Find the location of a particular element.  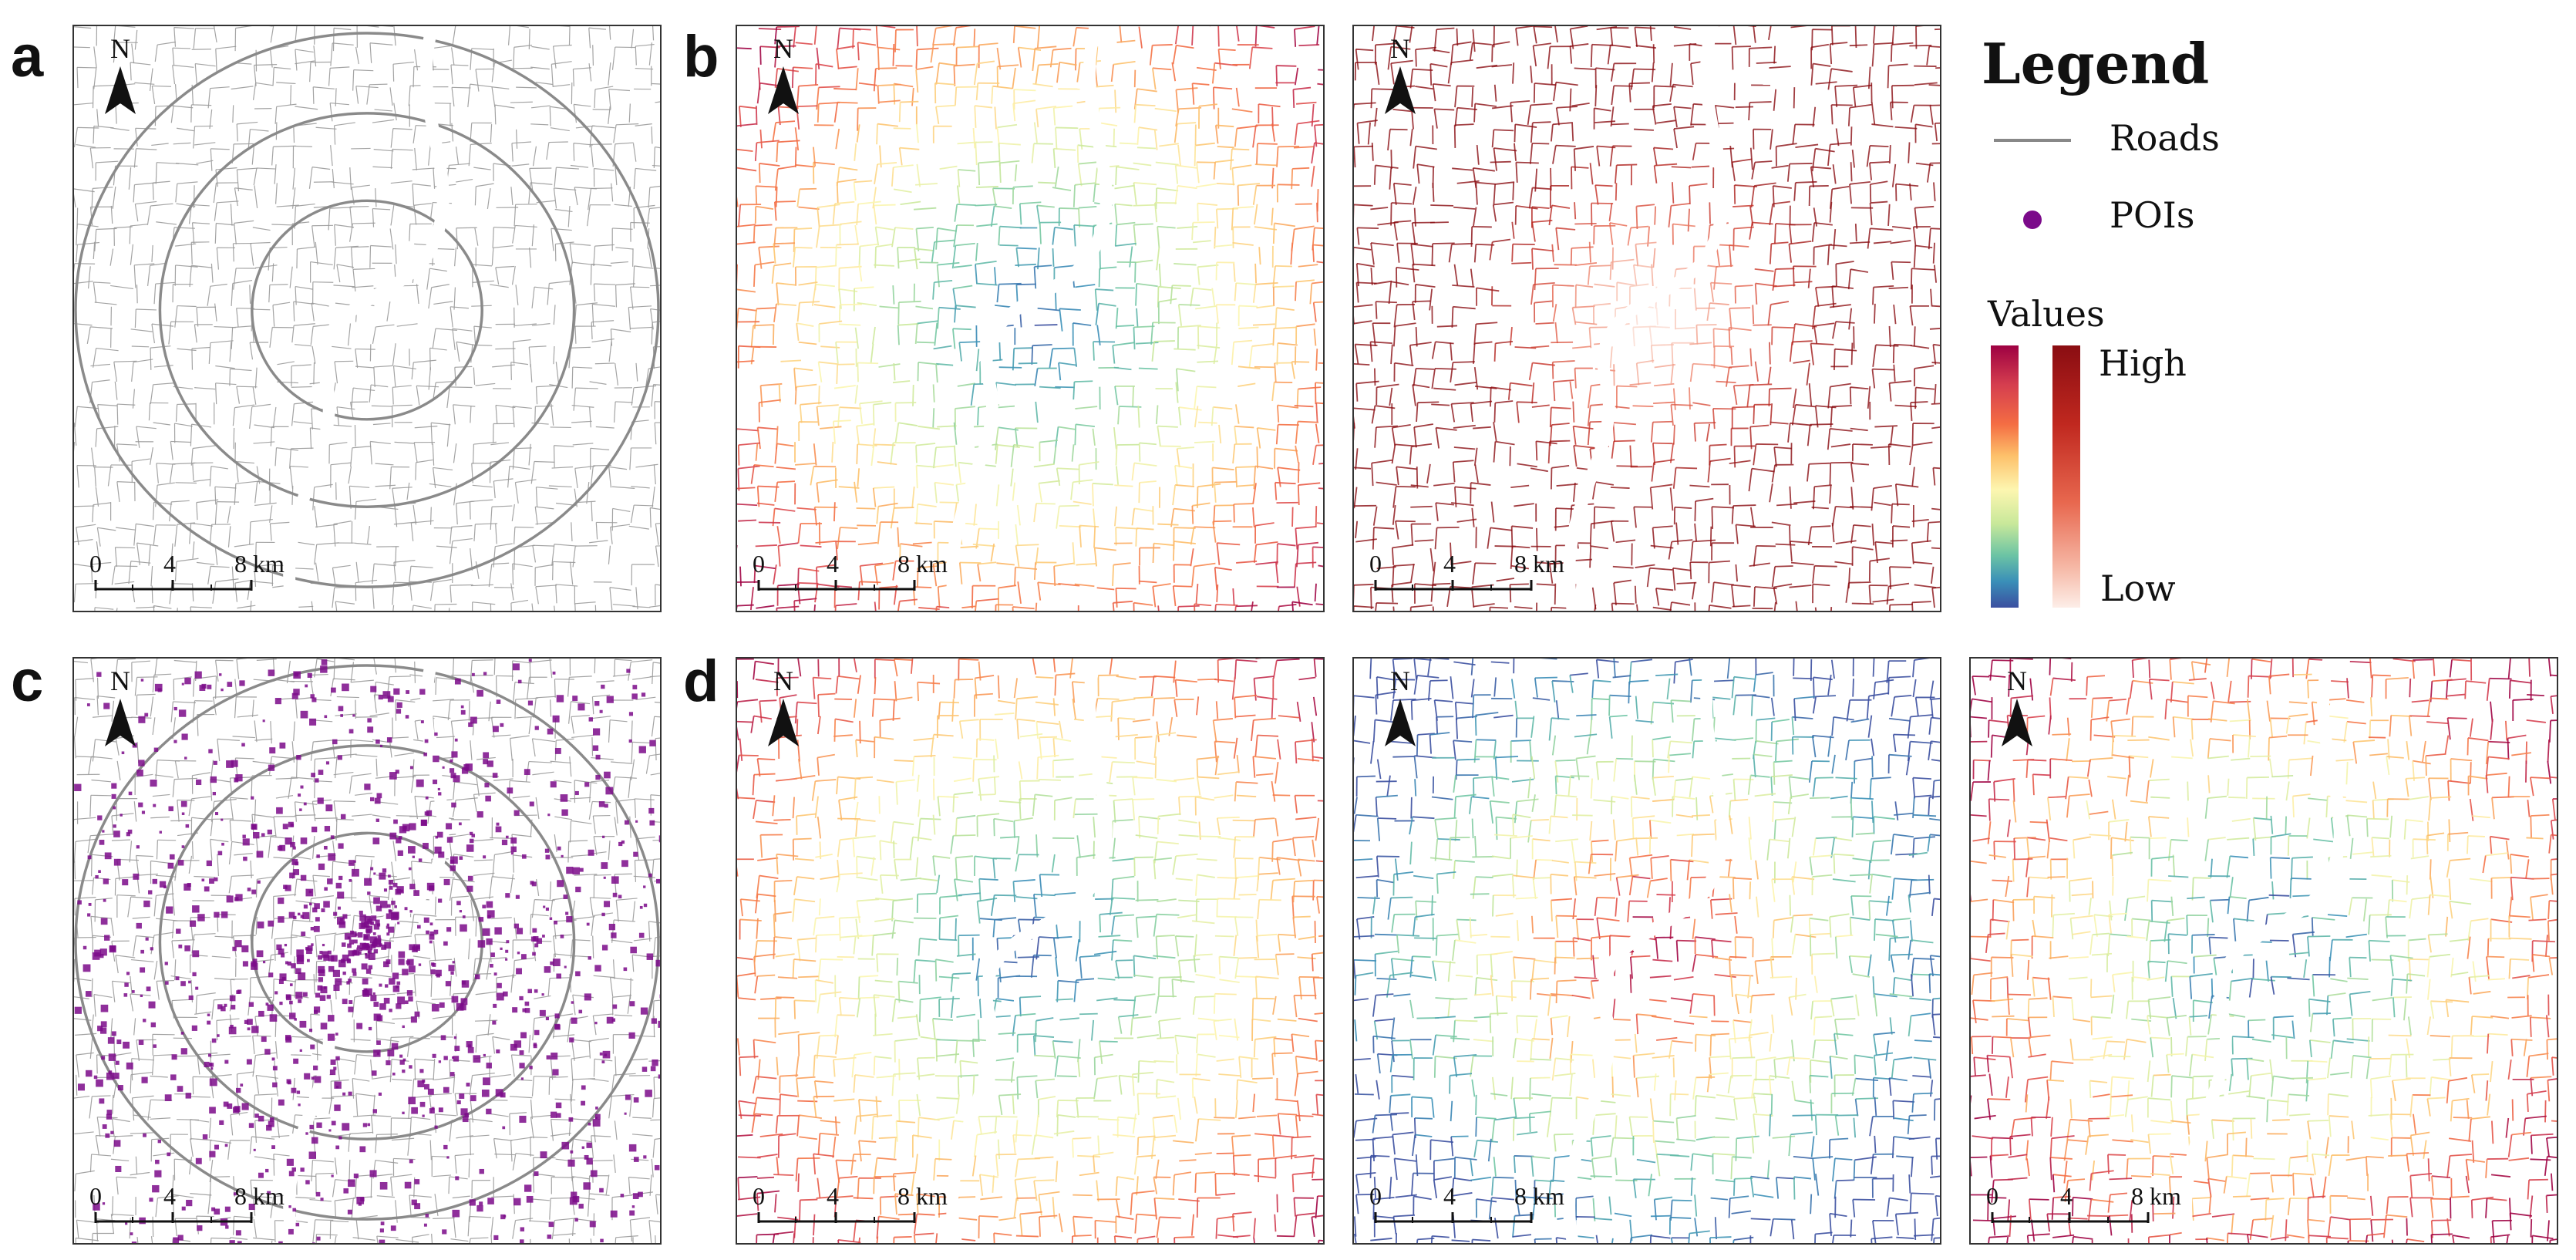

map-panel-d-left: N 0 4 8 km is located at coordinates (1030, 951).